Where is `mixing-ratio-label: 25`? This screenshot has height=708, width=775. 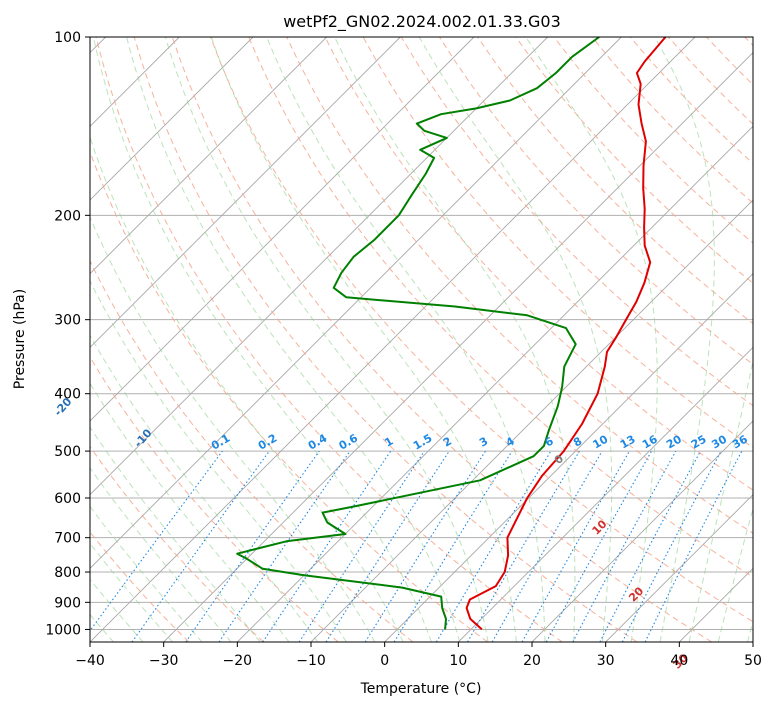
mixing-ratio-label: 25 is located at coordinates (699, 442).